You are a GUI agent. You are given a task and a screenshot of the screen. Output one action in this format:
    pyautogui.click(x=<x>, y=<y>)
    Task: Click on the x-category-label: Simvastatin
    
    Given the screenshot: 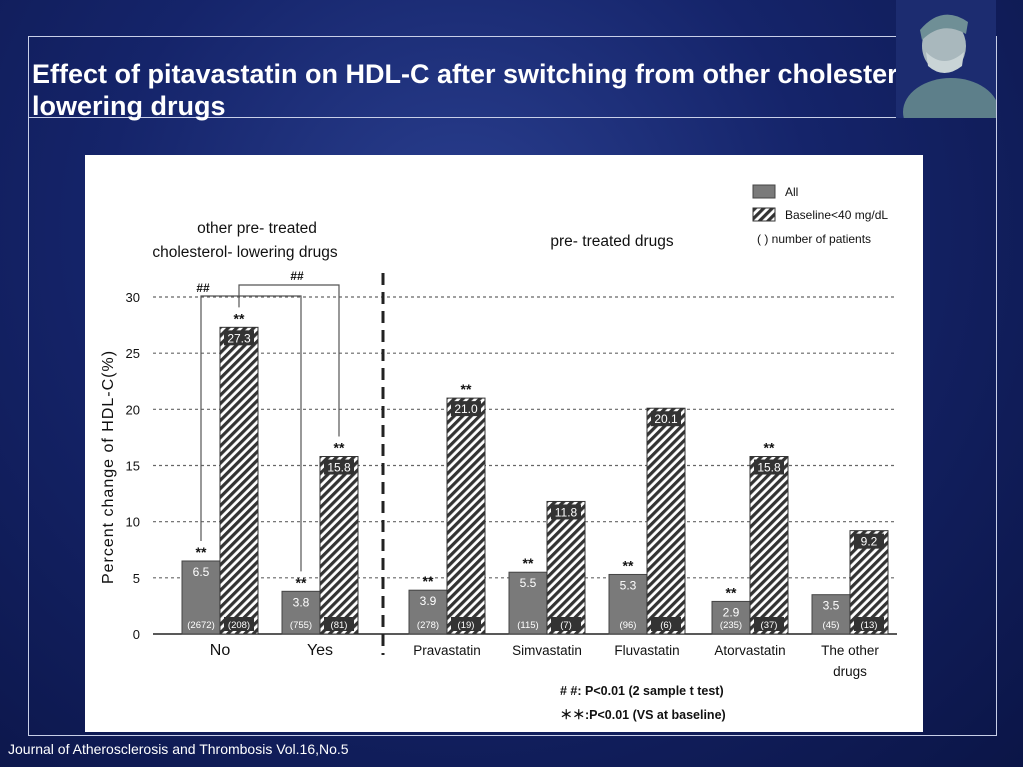 What is the action you would take?
    pyautogui.click(x=547, y=650)
    